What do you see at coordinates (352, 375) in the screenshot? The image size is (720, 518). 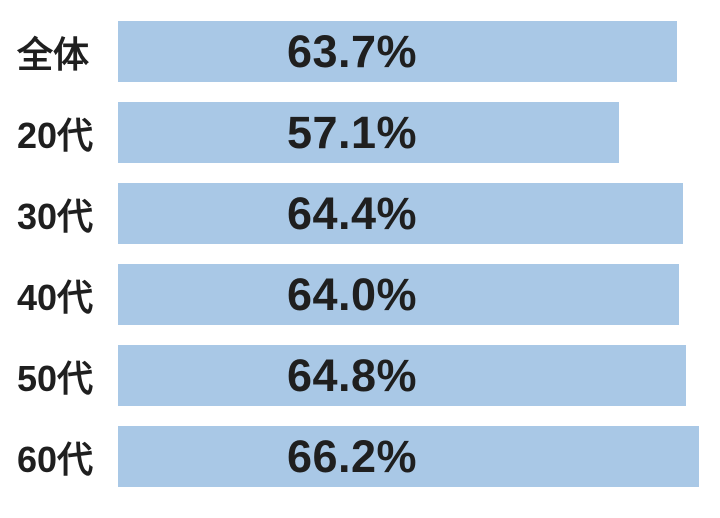 I see `value-label: 64.8%` at bounding box center [352, 375].